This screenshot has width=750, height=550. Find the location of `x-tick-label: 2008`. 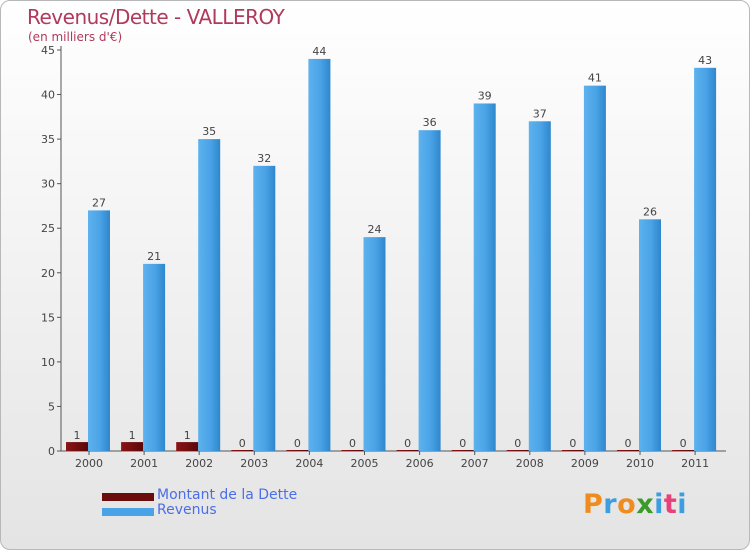

x-tick-label: 2008 is located at coordinates (530, 463).